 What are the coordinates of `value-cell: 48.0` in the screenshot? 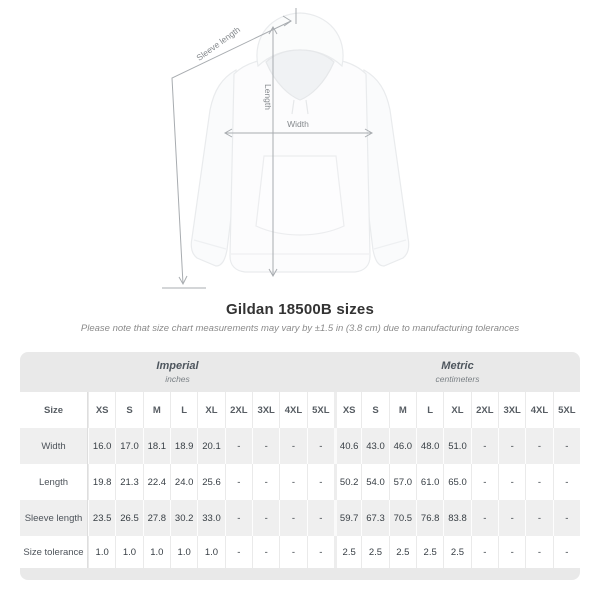 It's located at (429, 446).